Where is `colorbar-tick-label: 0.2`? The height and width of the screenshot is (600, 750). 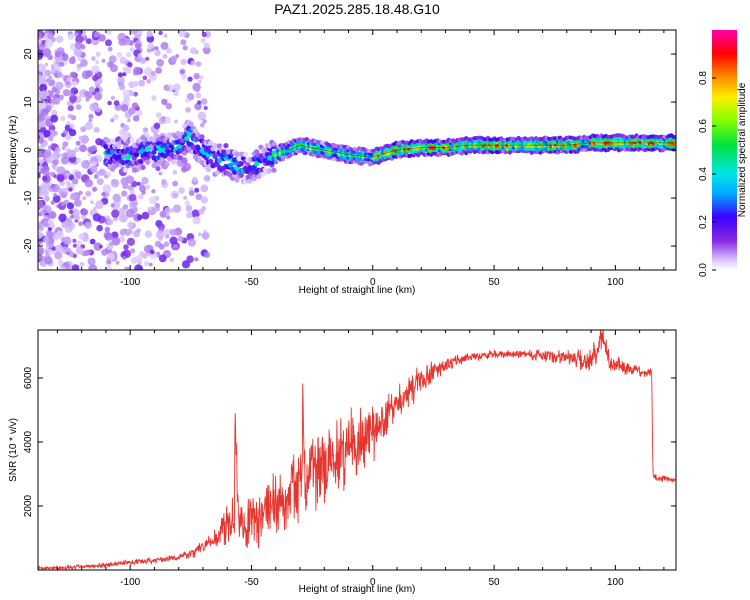 colorbar-tick-label: 0.2 is located at coordinates (703, 222).